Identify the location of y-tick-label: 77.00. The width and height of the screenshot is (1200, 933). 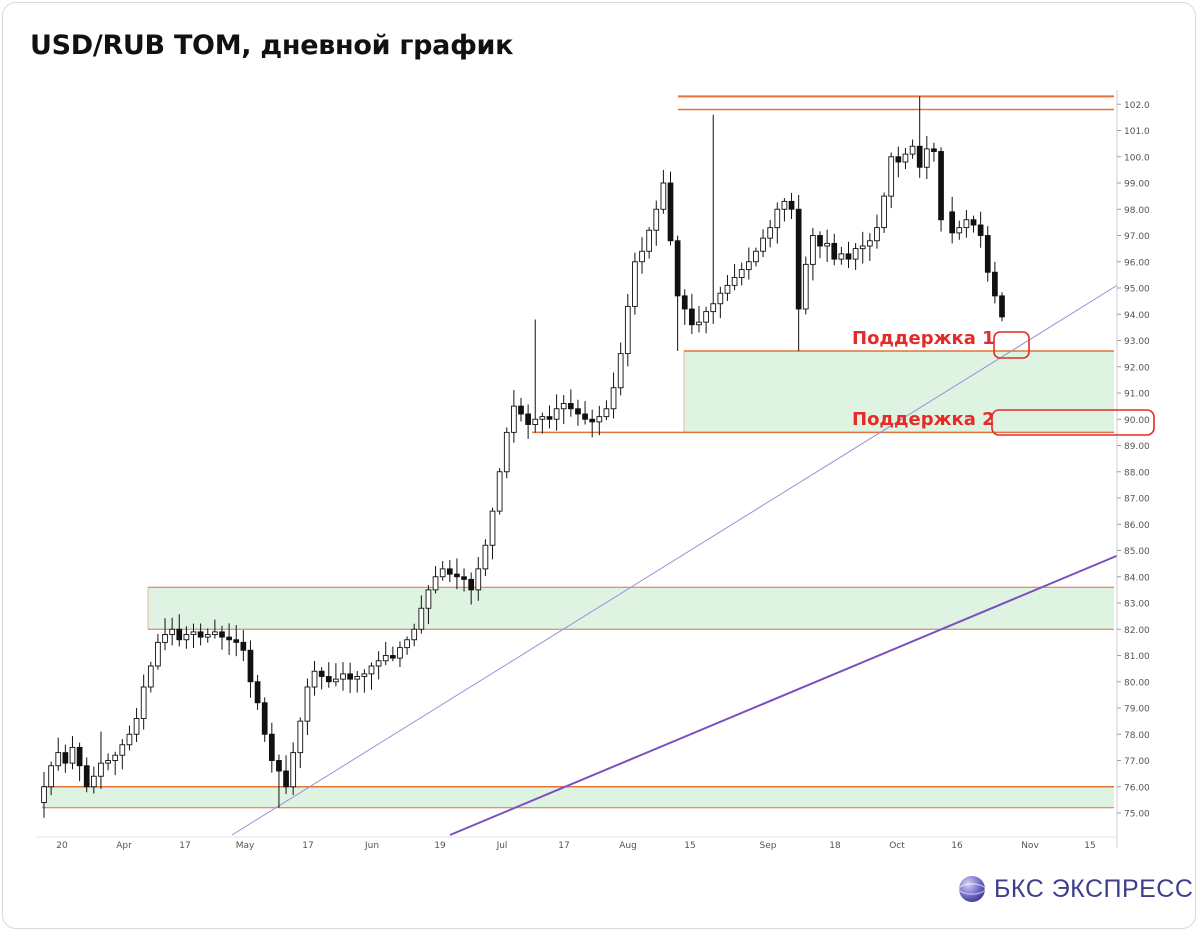
(1137, 762).